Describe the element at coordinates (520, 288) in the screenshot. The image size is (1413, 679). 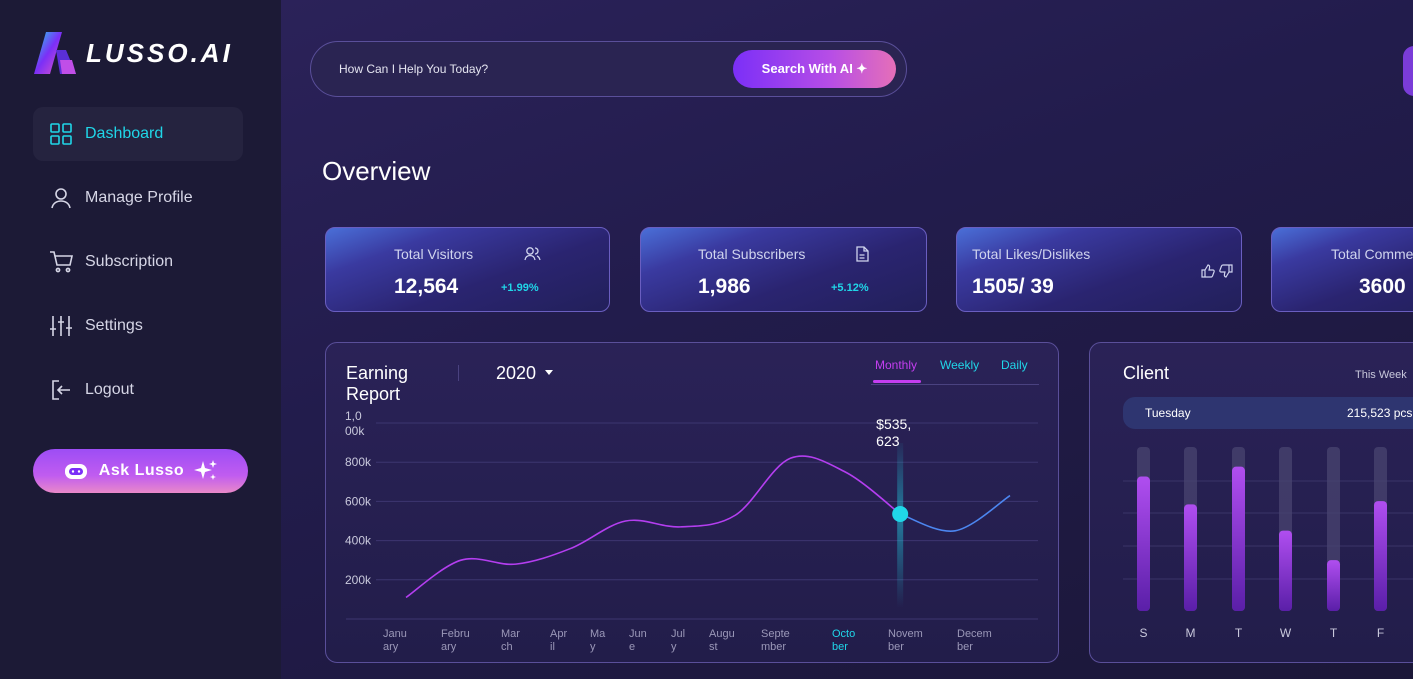
I see `stat-change: +1.99%` at that location.